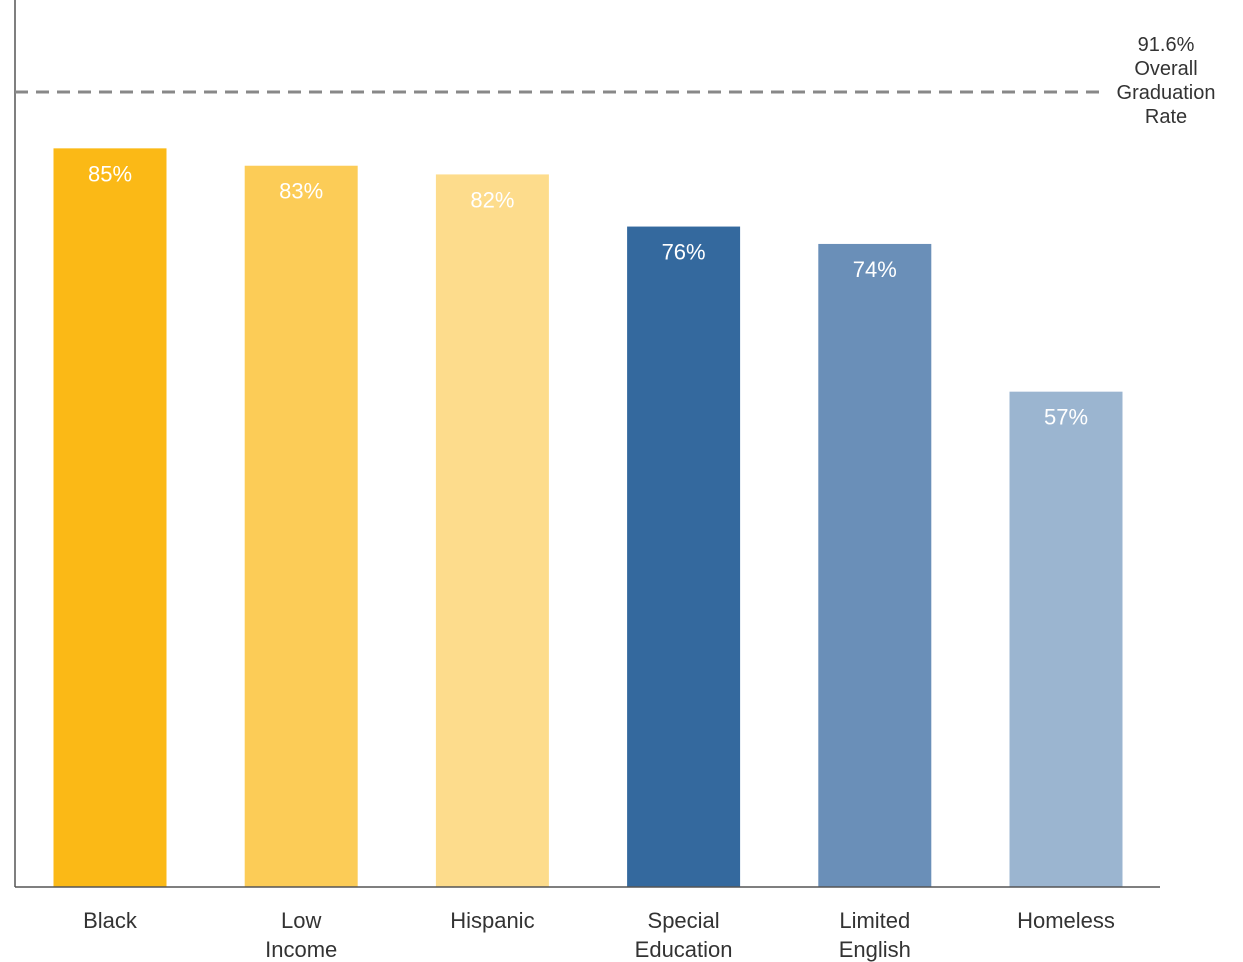 The width and height of the screenshot is (1243, 962). I want to click on category-label: Limited English, so click(875, 935).